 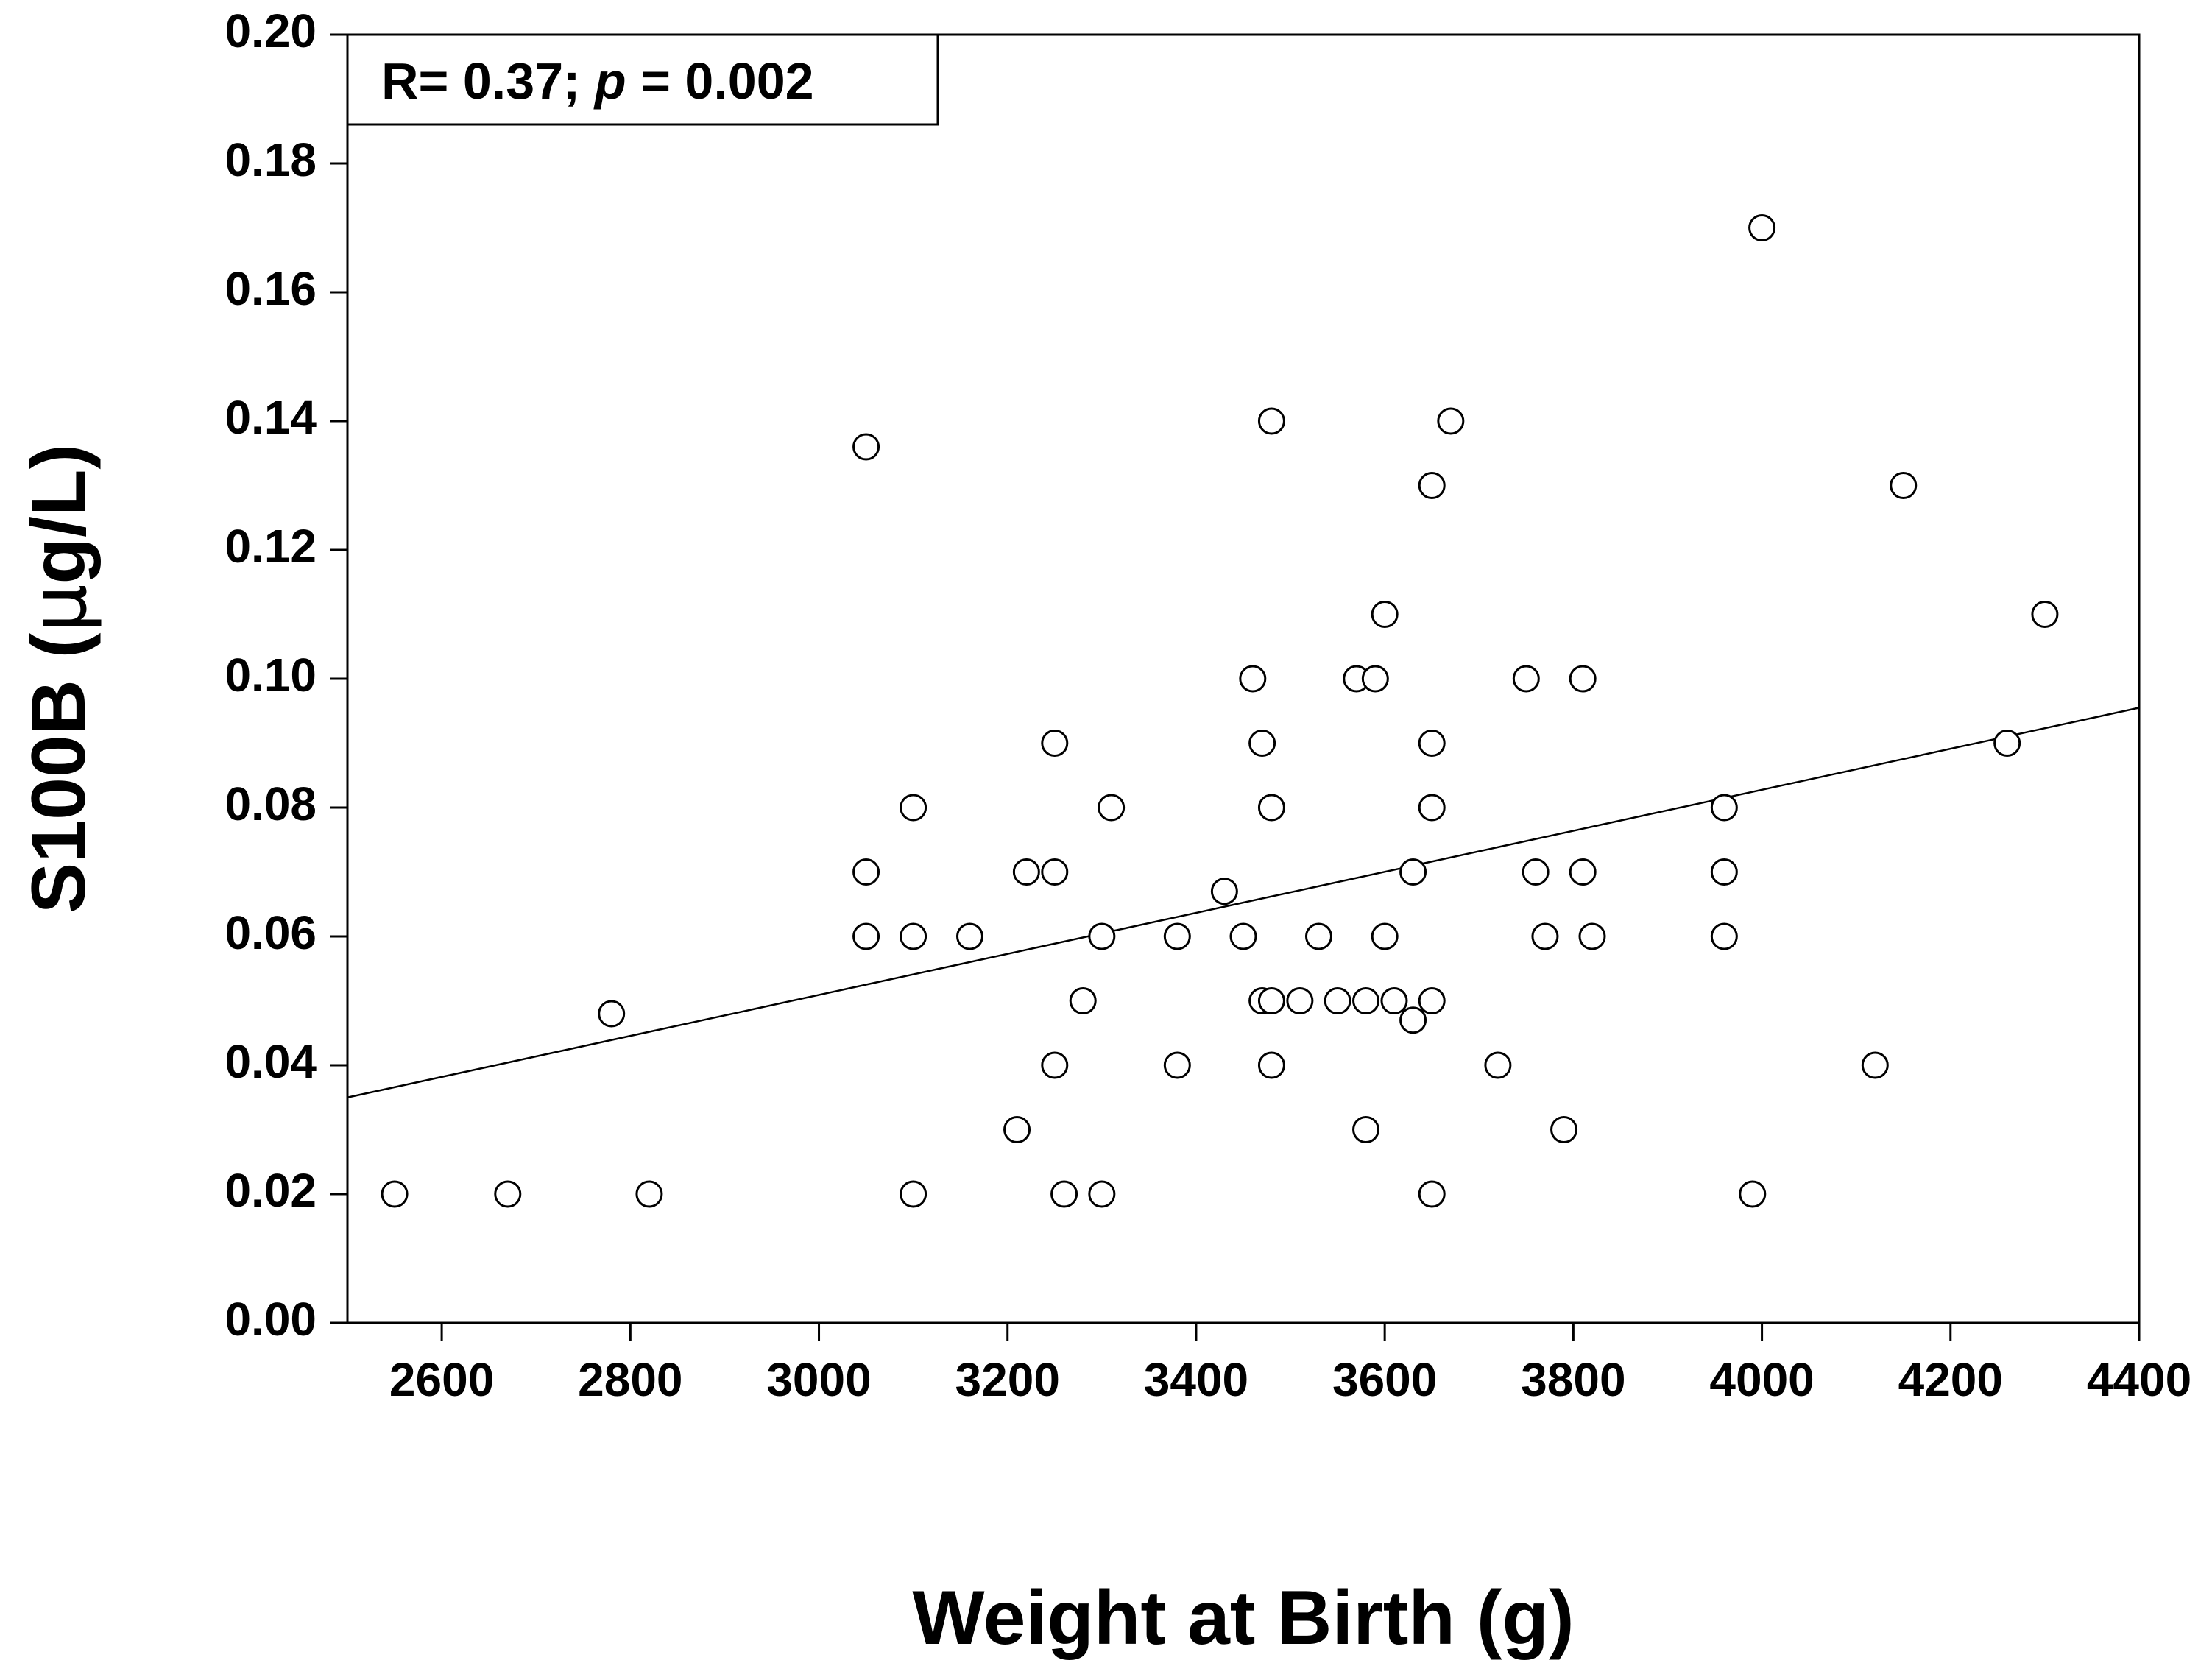 I want to click on x-tick-label: 4400, so click(x=2139, y=1379).